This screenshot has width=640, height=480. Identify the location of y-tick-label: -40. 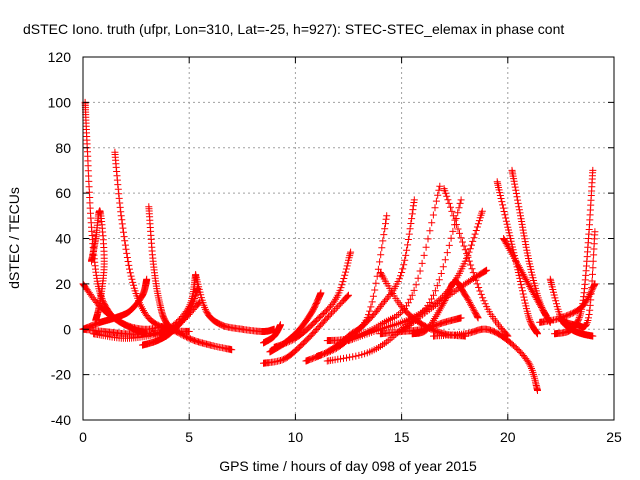
(61, 420).